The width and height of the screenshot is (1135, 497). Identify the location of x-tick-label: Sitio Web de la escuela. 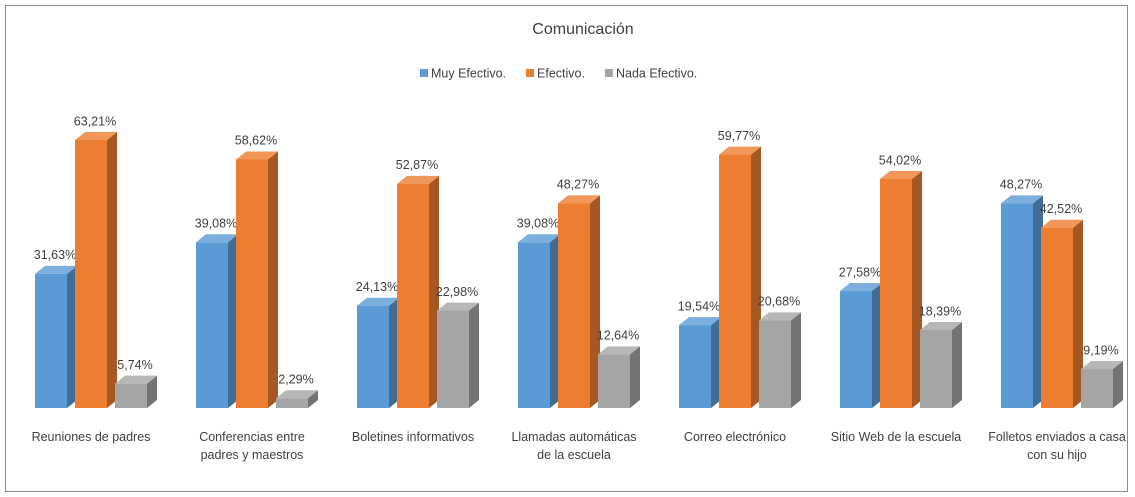
(896, 437).